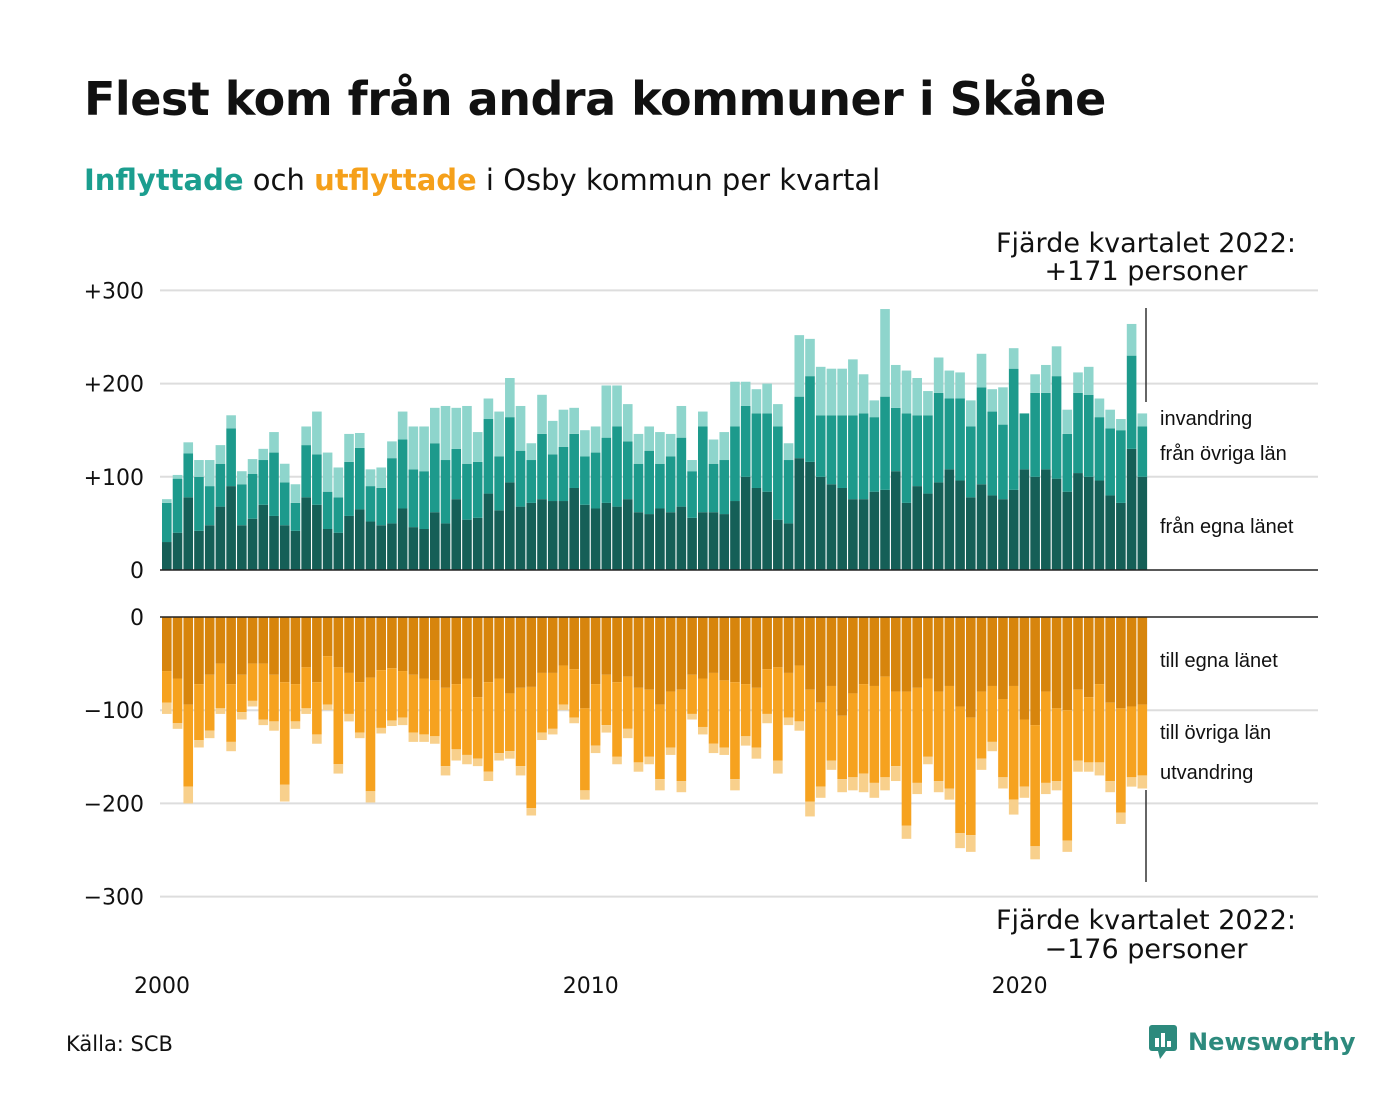 This screenshot has height=1120, width=1400. What do you see at coordinates (119, 1044) in the screenshot?
I see `source-label: Källa: SCB` at bounding box center [119, 1044].